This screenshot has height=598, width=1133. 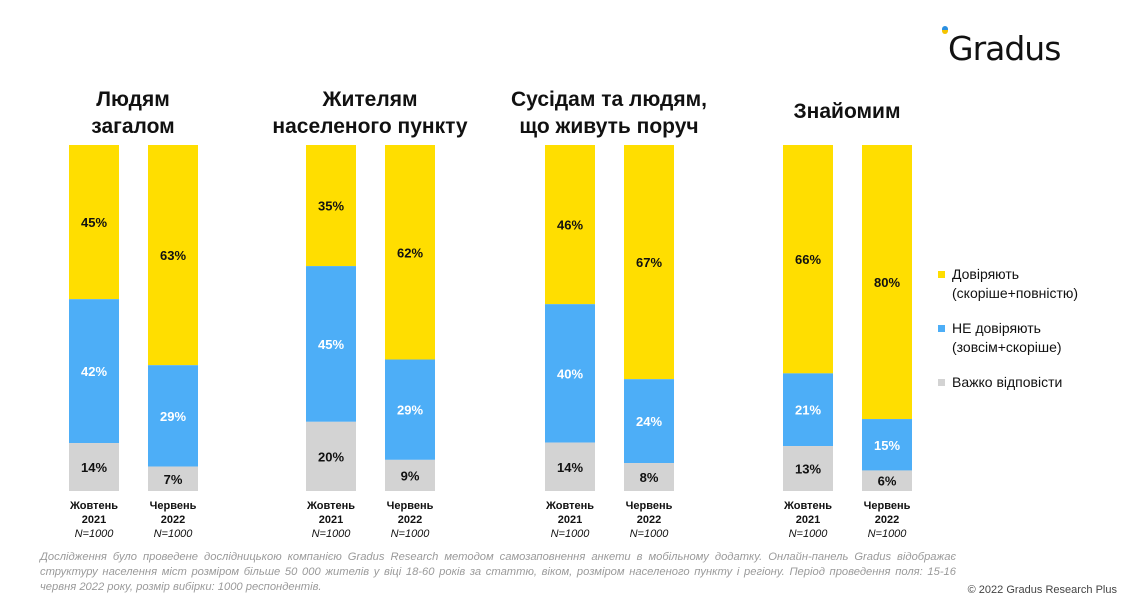 I want to click on gradus-logo: Gradus, so click(x=1018, y=44).